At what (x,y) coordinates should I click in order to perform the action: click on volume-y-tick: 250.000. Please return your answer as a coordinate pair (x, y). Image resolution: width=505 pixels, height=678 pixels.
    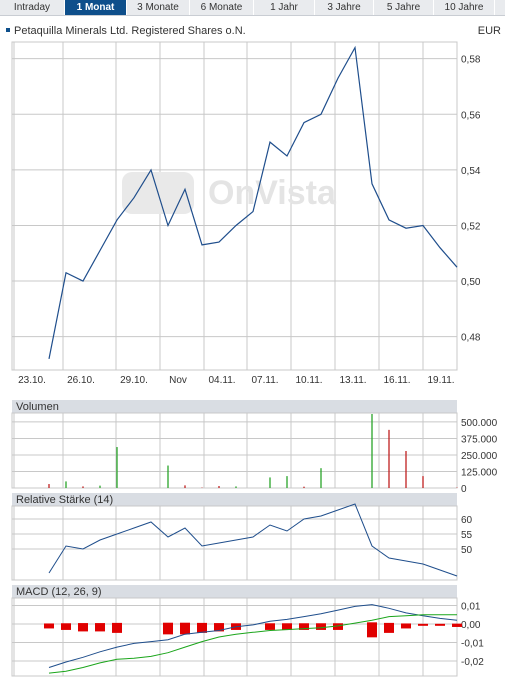
    Looking at the image, I should click on (479, 456).